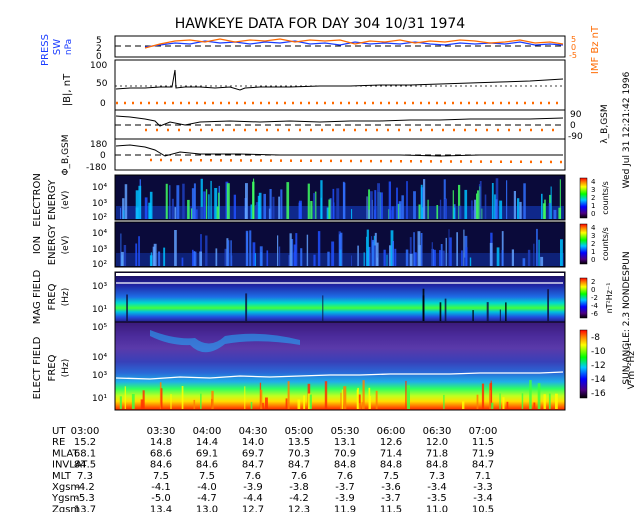 This screenshot has height=512, width=640. I want to click on ephemeris-cell: 03:30, so click(161, 431).